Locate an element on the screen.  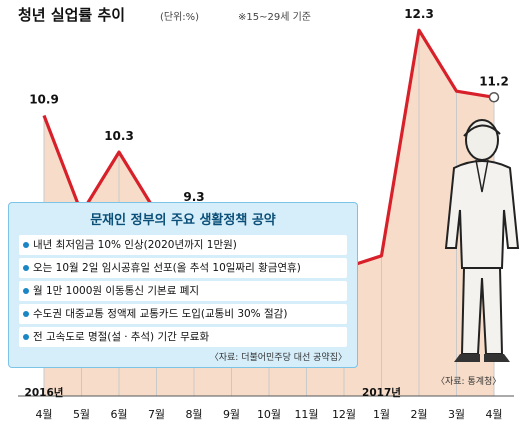
policy-item: 내년 최저임금 10% 인상(2020년까지 1만원) is located at coordinates (183, 245).